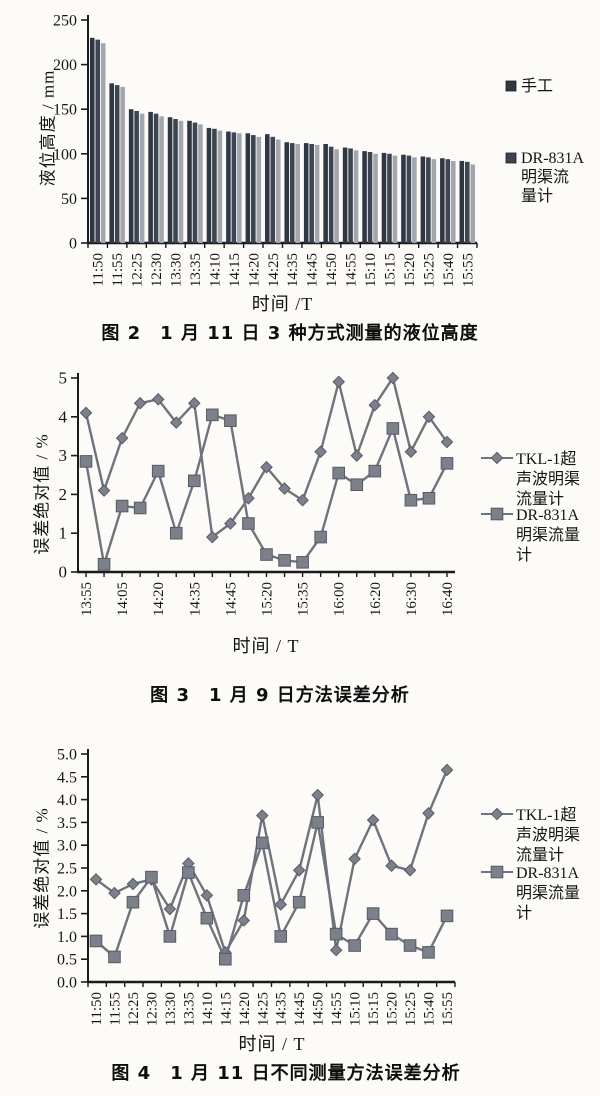 The width and height of the screenshot is (600, 1096). I want to click on svg-text: 13:30, so click(177, 270).